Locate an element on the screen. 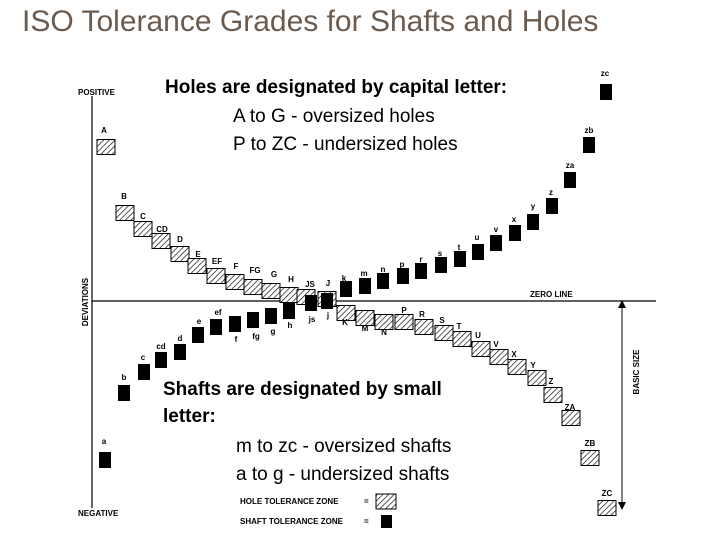 This screenshot has width=720, height=540. hole-grade-label: J is located at coordinates (328, 283).